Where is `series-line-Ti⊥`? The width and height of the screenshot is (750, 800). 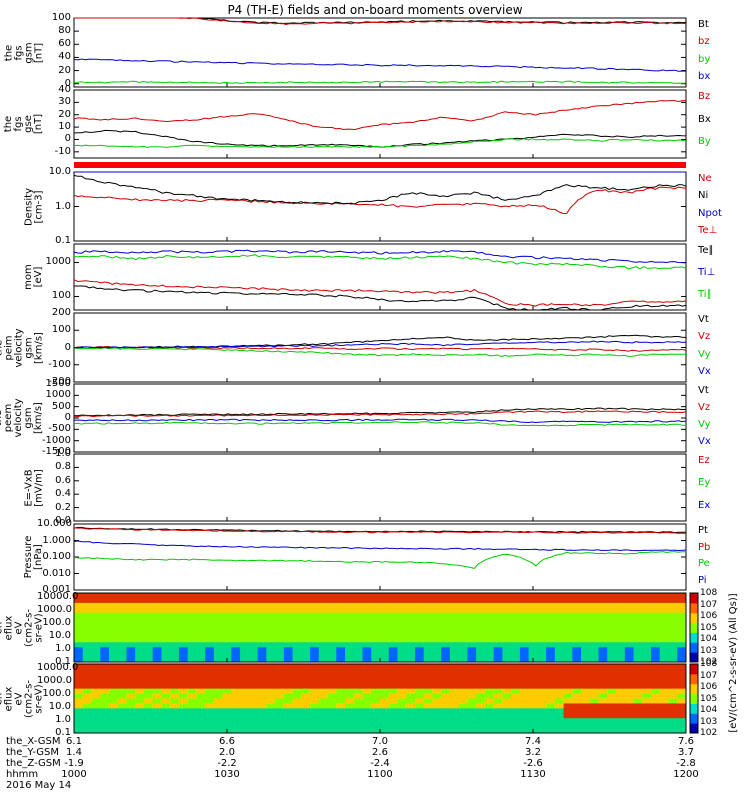 series-line-Ti⊥ is located at coordinates (380, 256).